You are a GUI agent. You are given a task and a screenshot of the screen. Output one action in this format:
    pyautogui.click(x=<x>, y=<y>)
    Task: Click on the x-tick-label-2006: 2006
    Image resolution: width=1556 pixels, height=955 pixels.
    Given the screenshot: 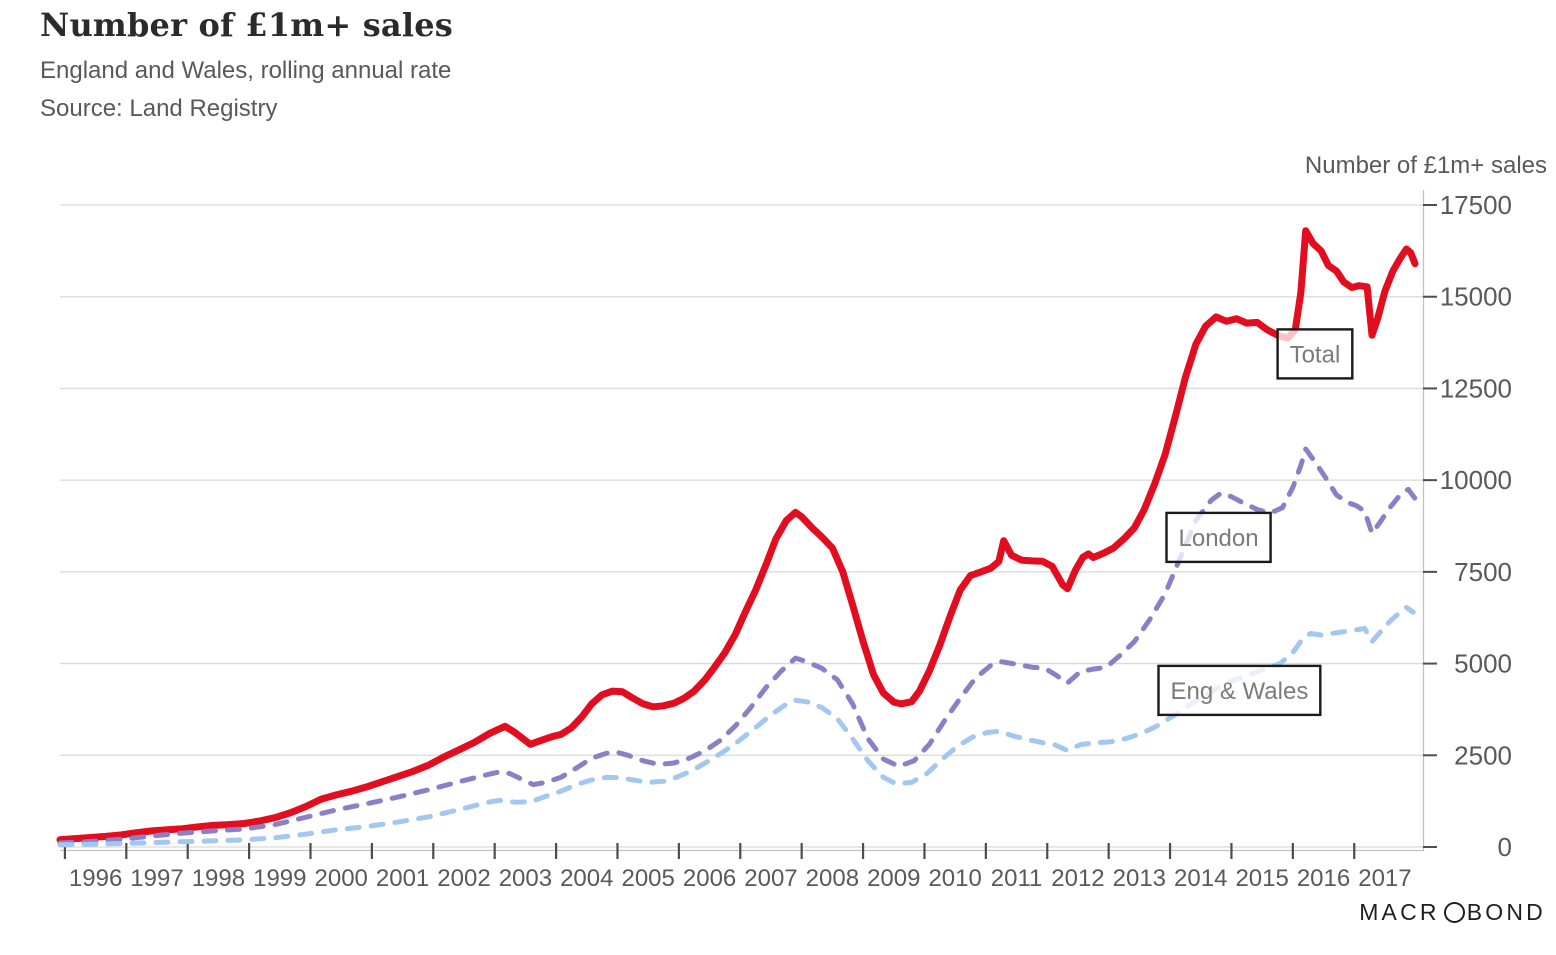 What is the action you would take?
    pyautogui.click(x=709, y=878)
    